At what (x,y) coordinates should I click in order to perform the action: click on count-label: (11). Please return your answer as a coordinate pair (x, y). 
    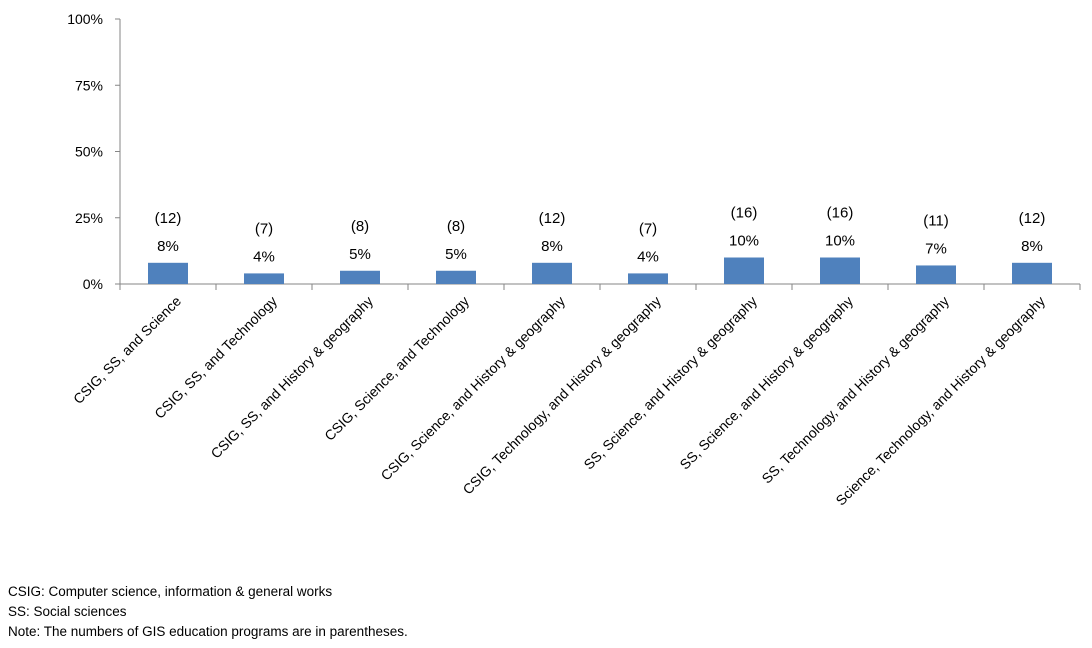
    Looking at the image, I should click on (936, 220).